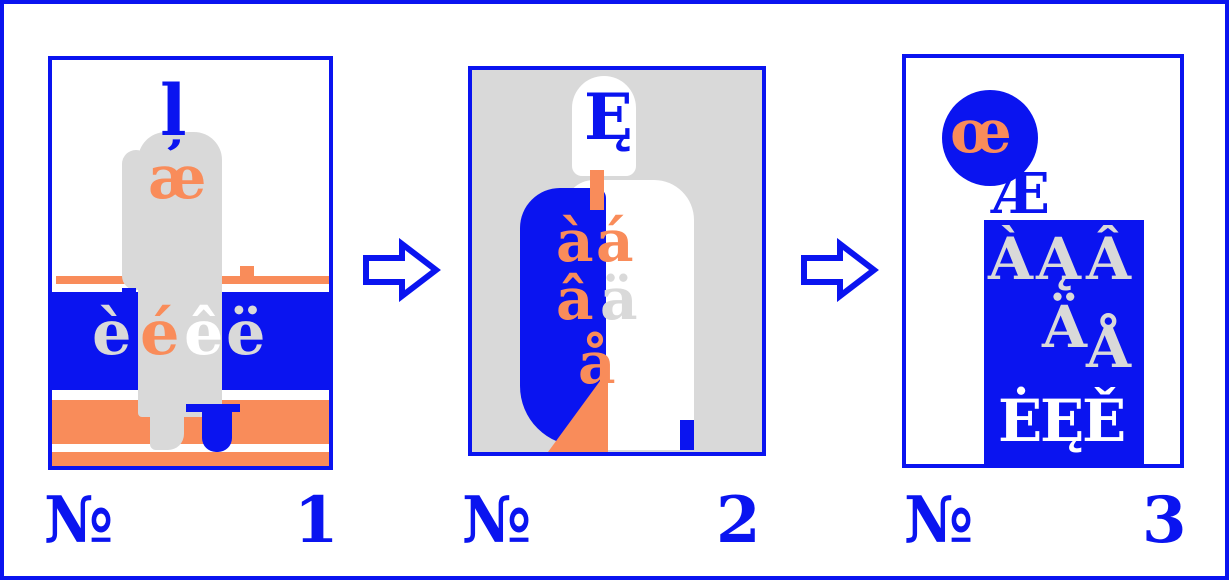 The height and width of the screenshot is (580, 1229). What do you see at coordinates (939, 520) in the screenshot?
I see `number-sign-3: №` at bounding box center [939, 520].